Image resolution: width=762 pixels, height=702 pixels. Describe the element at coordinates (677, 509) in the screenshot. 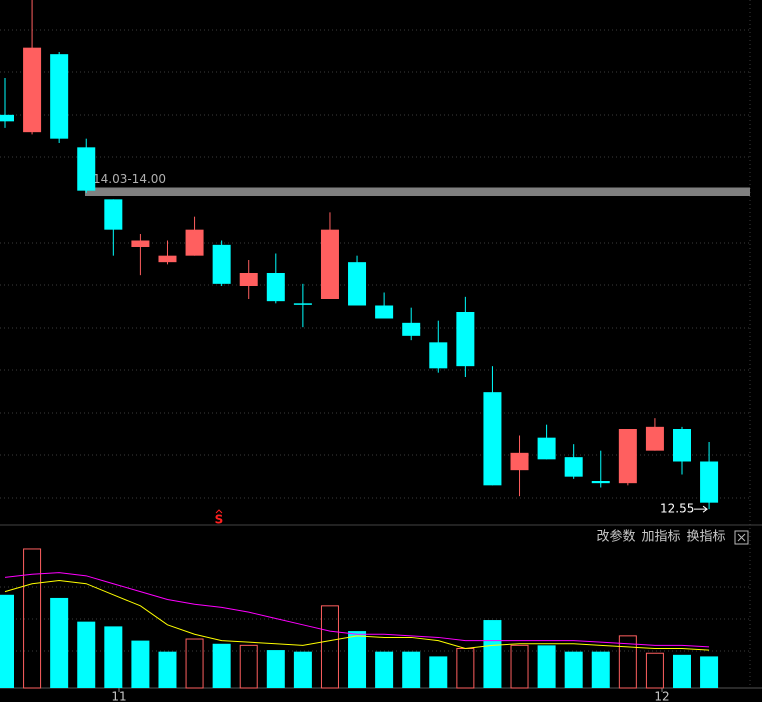

I see `low-price-label: 12.55` at that location.